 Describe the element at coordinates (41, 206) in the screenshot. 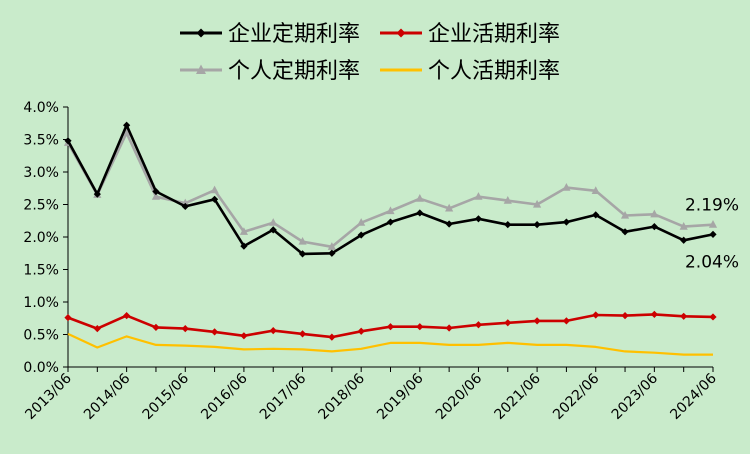

I see `y-tick-label: 2.5%` at that location.